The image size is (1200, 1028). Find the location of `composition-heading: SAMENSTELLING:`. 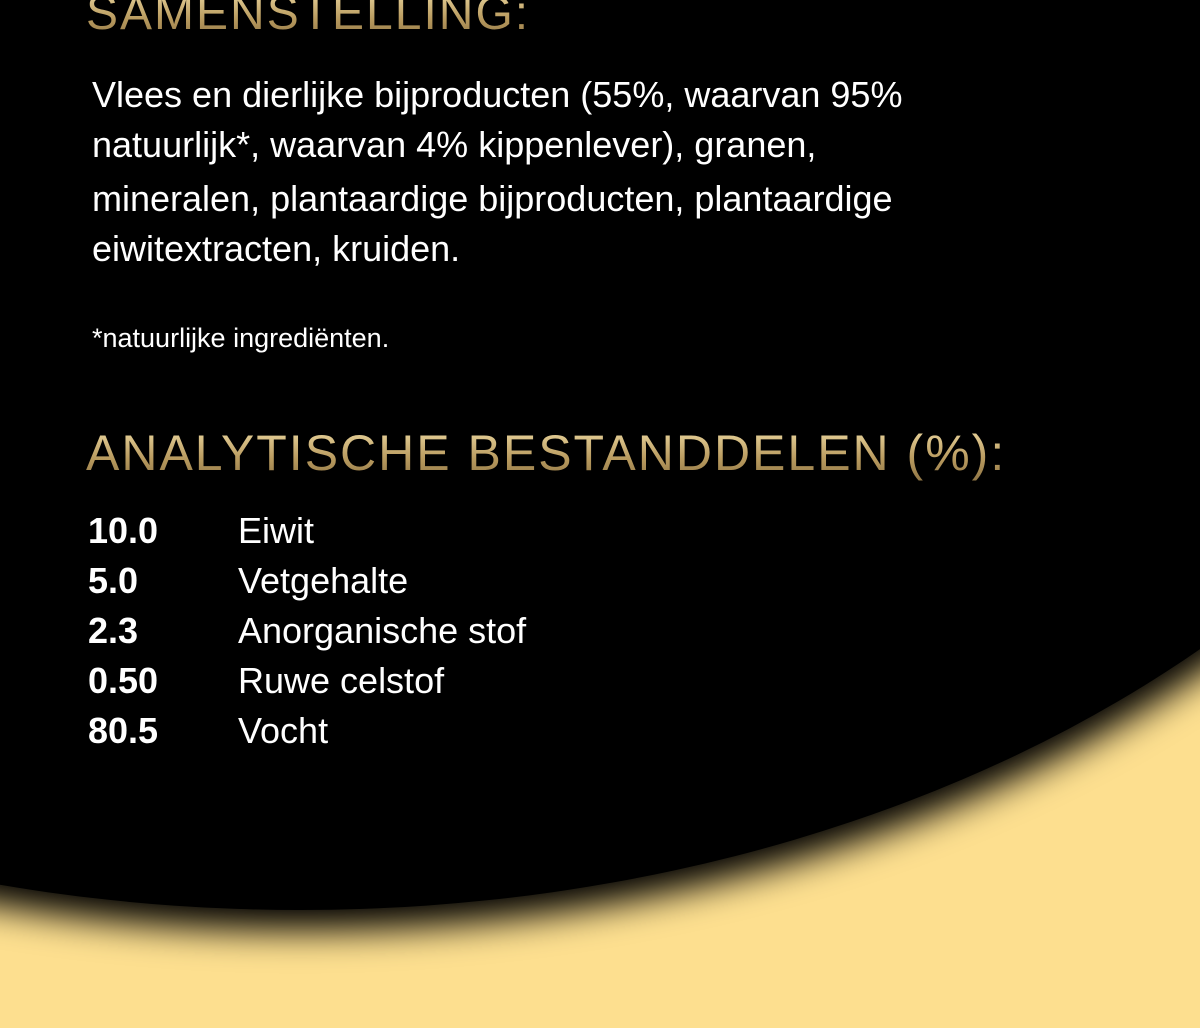

composition-heading: SAMENSTELLING: is located at coordinates (308, 20).